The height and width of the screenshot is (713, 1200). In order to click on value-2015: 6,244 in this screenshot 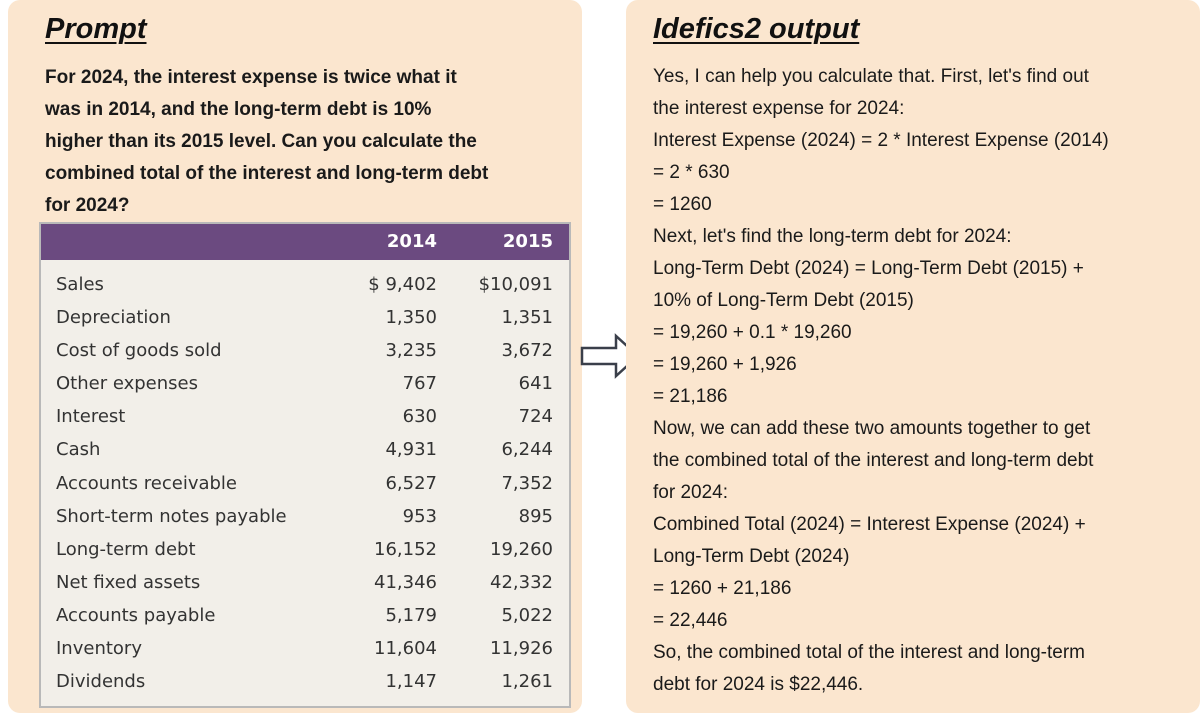, I will do `click(527, 450)`.